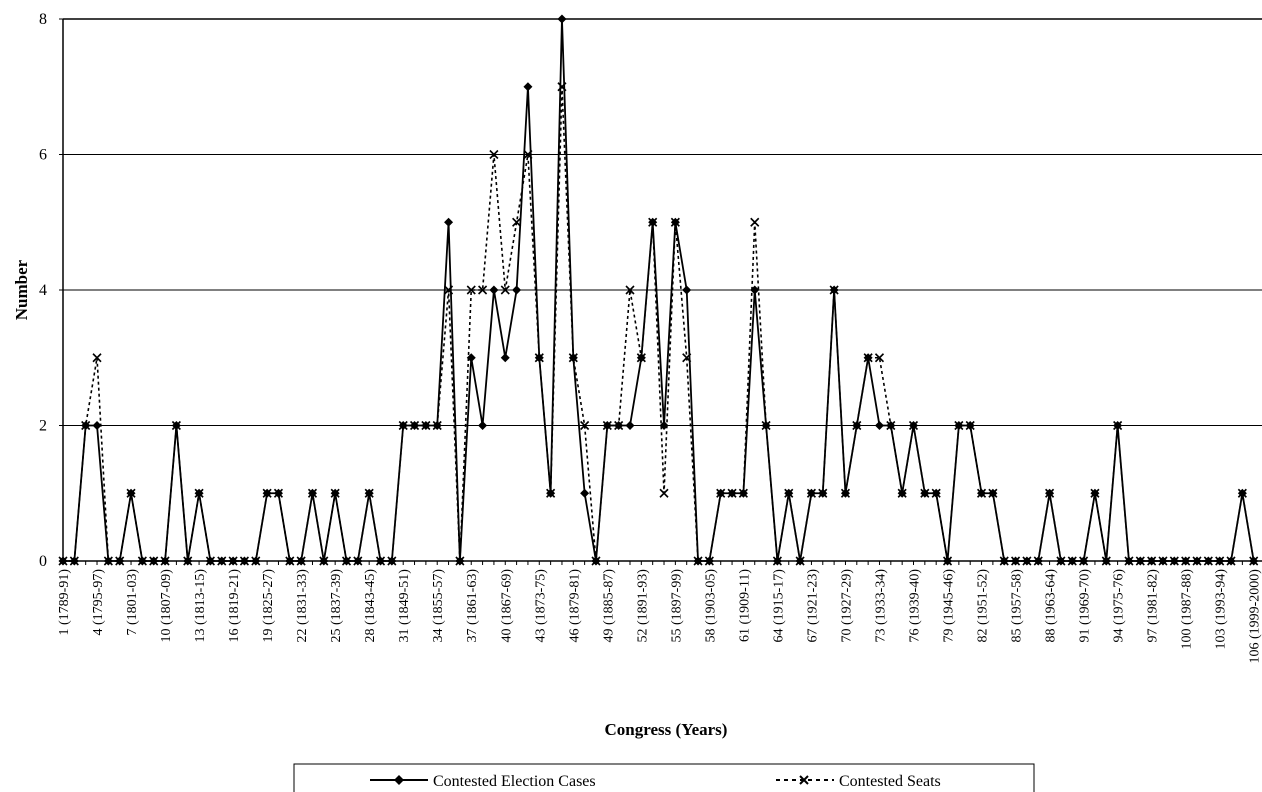 The image size is (1262, 792). Describe the element at coordinates (1255, 616) in the screenshot. I see `x-tick-label: 106 (1999-2000)` at that location.